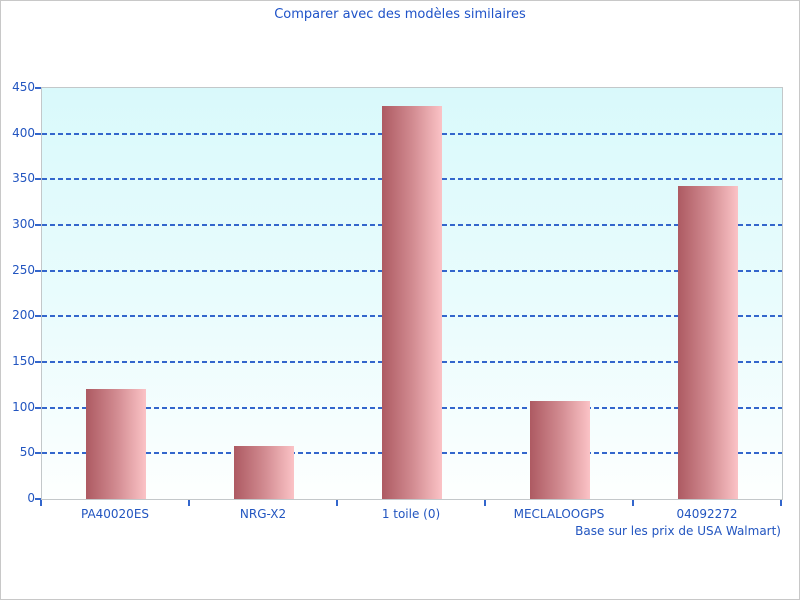 This screenshot has height=600, width=800. I want to click on bar-MECLALOOGPS, so click(560, 450).